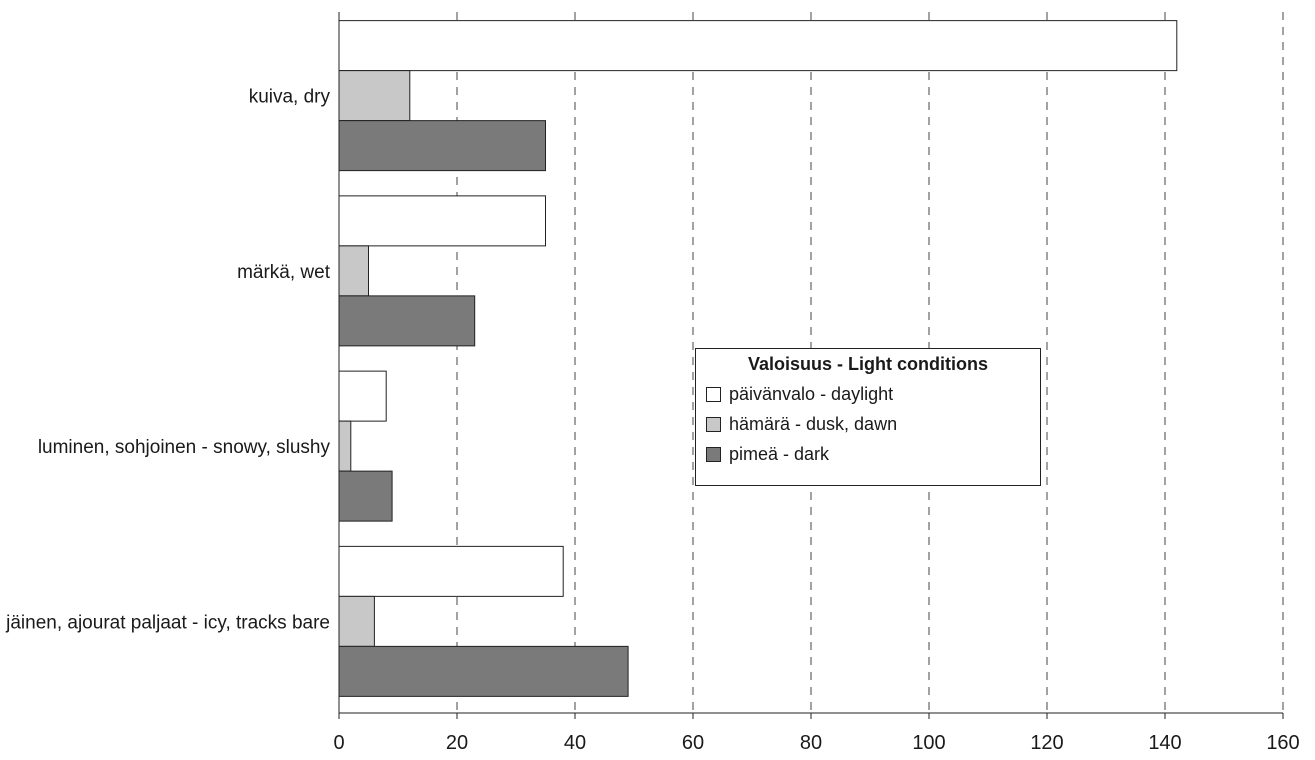 The image size is (1315, 760). Describe the element at coordinates (184, 447) in the screenshot. I see `category-label: luminen, sohjoinen - snowy, slushy` at that location.